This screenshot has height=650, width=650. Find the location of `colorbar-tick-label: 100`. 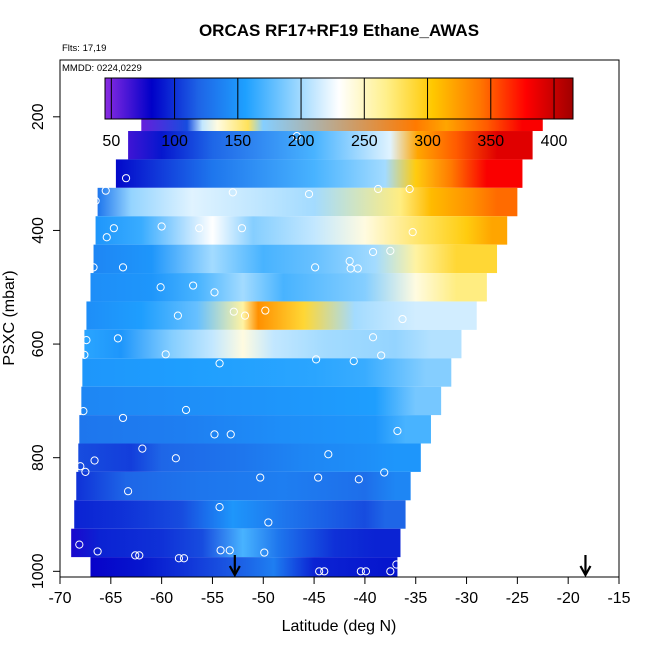

colorbar-tick-label: 100 is located at coordinates (174, 141).